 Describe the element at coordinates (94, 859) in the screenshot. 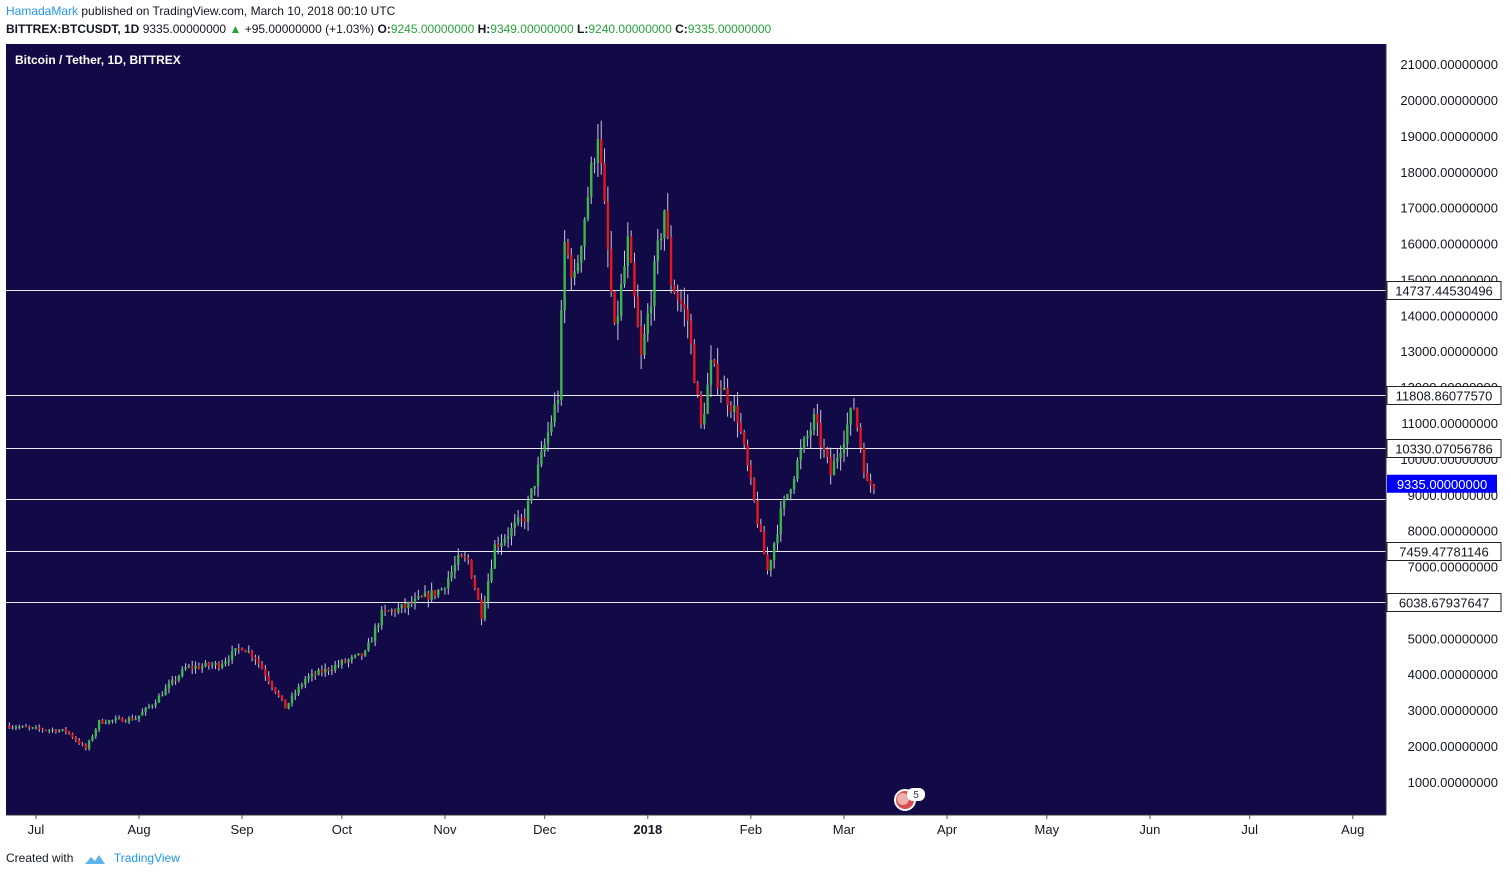

I see `tradingview-cloud-icon` at that location.